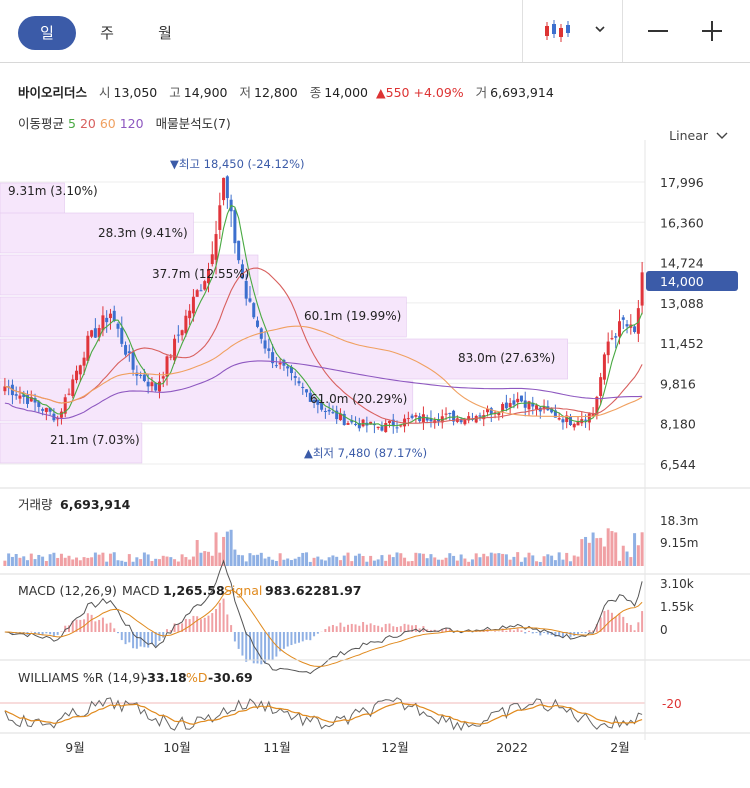 The image size is (750, 788). What do you see at coordinates (578, 31) in the screenshot?
I see `chart-type-button` at bounding box center [578, 31].